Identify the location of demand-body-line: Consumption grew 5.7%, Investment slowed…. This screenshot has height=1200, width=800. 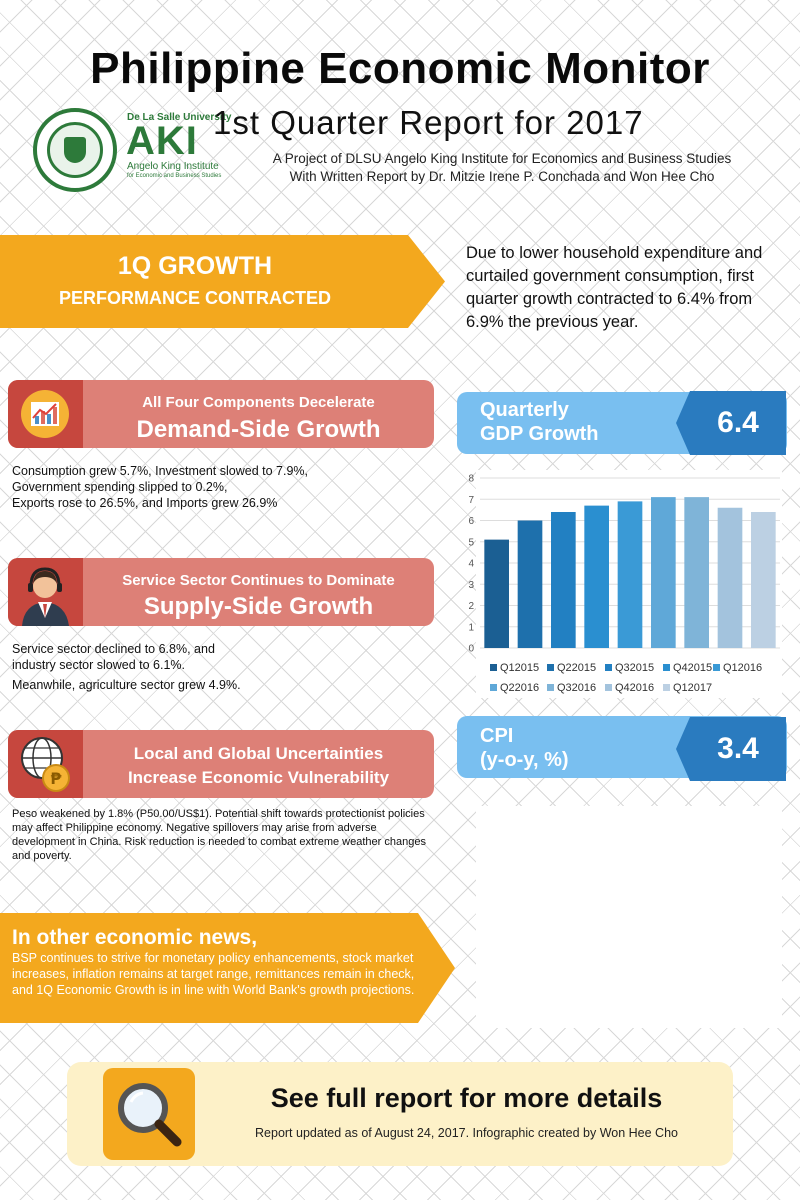
(160, 471).